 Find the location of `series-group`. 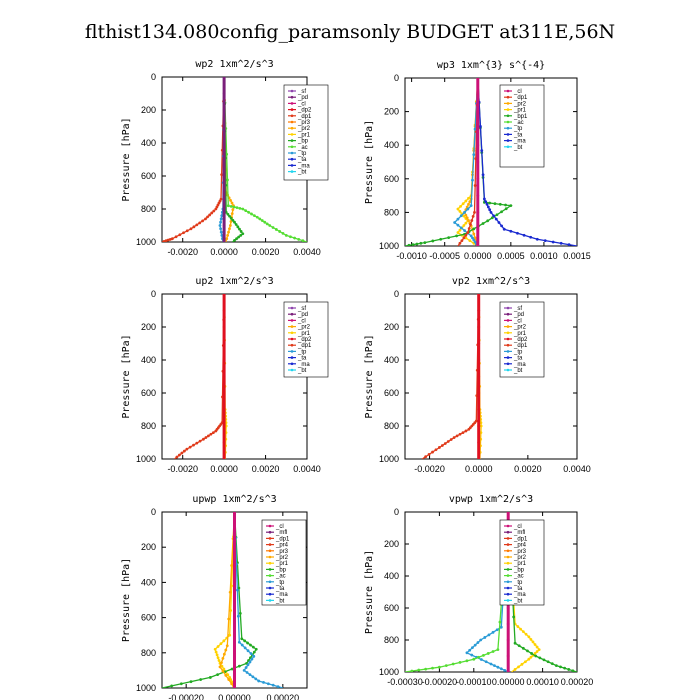

series-group is located at coordinates (491, 592).